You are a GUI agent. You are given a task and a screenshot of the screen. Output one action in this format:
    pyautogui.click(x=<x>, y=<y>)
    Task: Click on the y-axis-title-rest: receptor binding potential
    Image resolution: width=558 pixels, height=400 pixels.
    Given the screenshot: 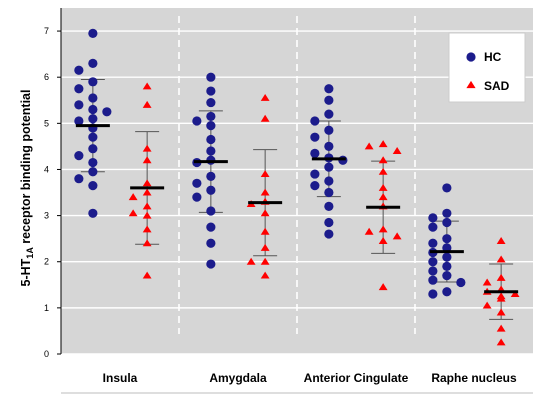 What is the action you would take?
    pyautogui.click(x=26, y=169)
    